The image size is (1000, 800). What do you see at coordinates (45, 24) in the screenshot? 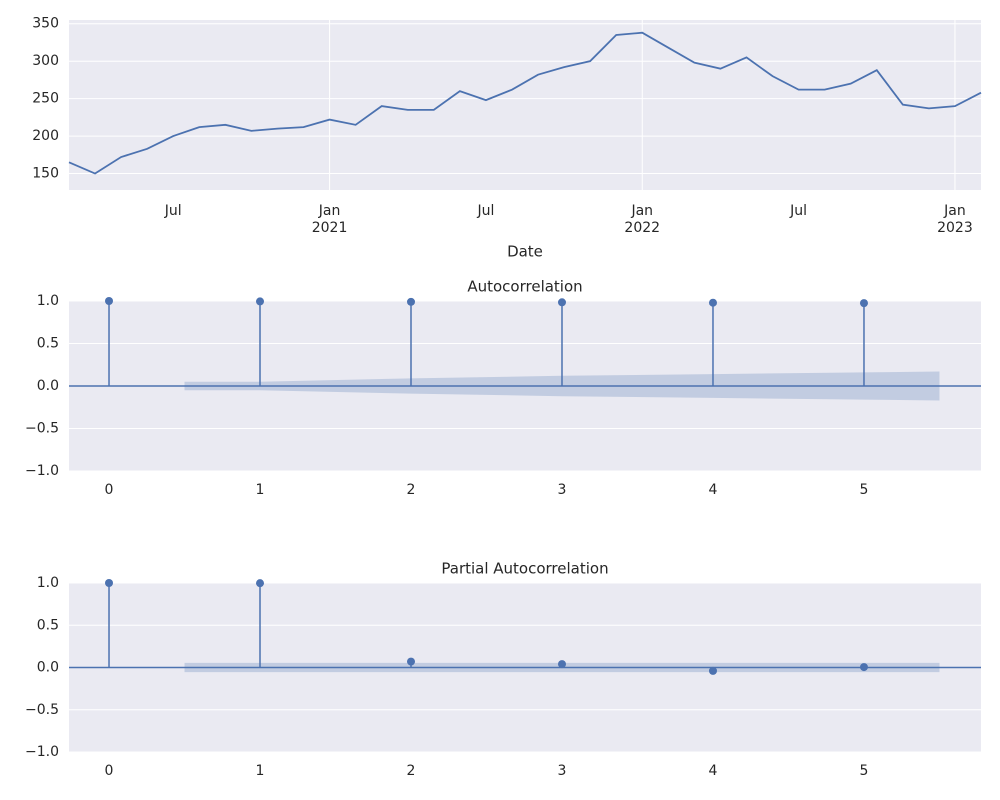
I see `y-tick-label: 350` at bounding box center [45, 24].